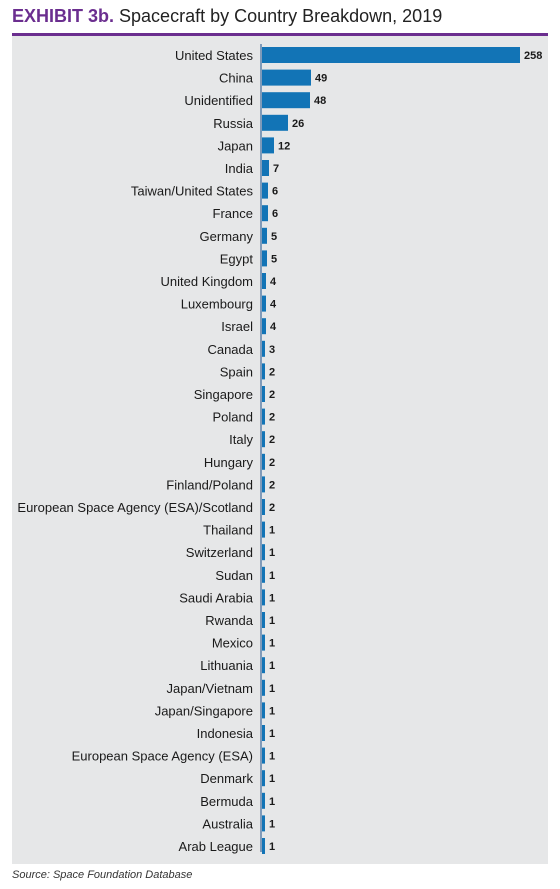  I want to click on value-label-indonesia: 1, so click(272, 734).